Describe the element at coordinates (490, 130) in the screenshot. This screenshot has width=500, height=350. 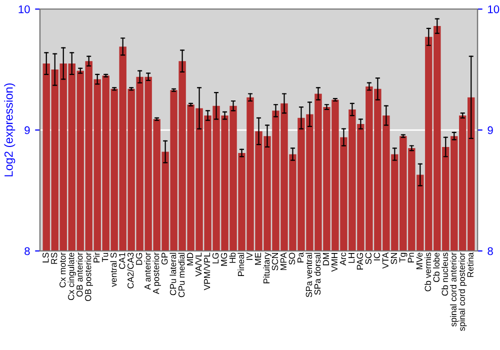
I see `y2-tick-label: 9` at that location.